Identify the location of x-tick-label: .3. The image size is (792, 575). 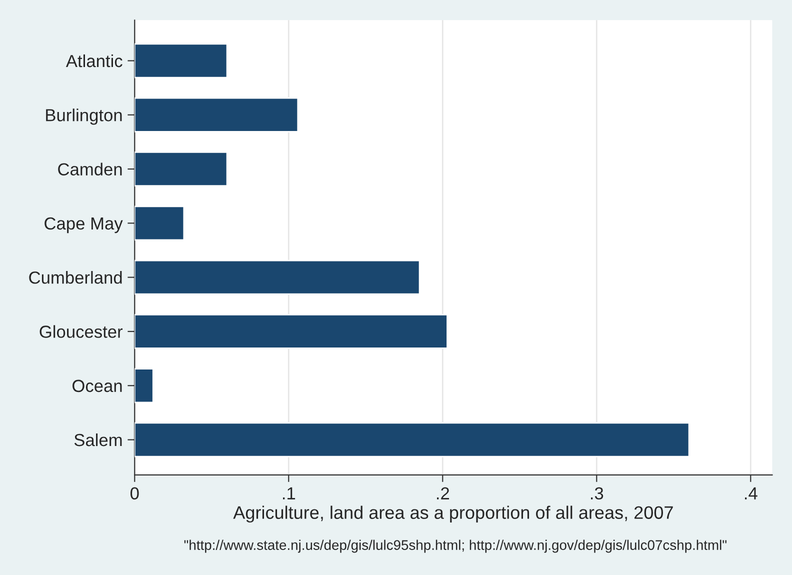
(597, 493).